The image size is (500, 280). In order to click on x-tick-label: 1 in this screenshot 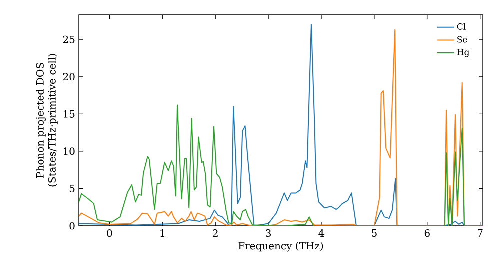, I will do `click(162, 233)`.